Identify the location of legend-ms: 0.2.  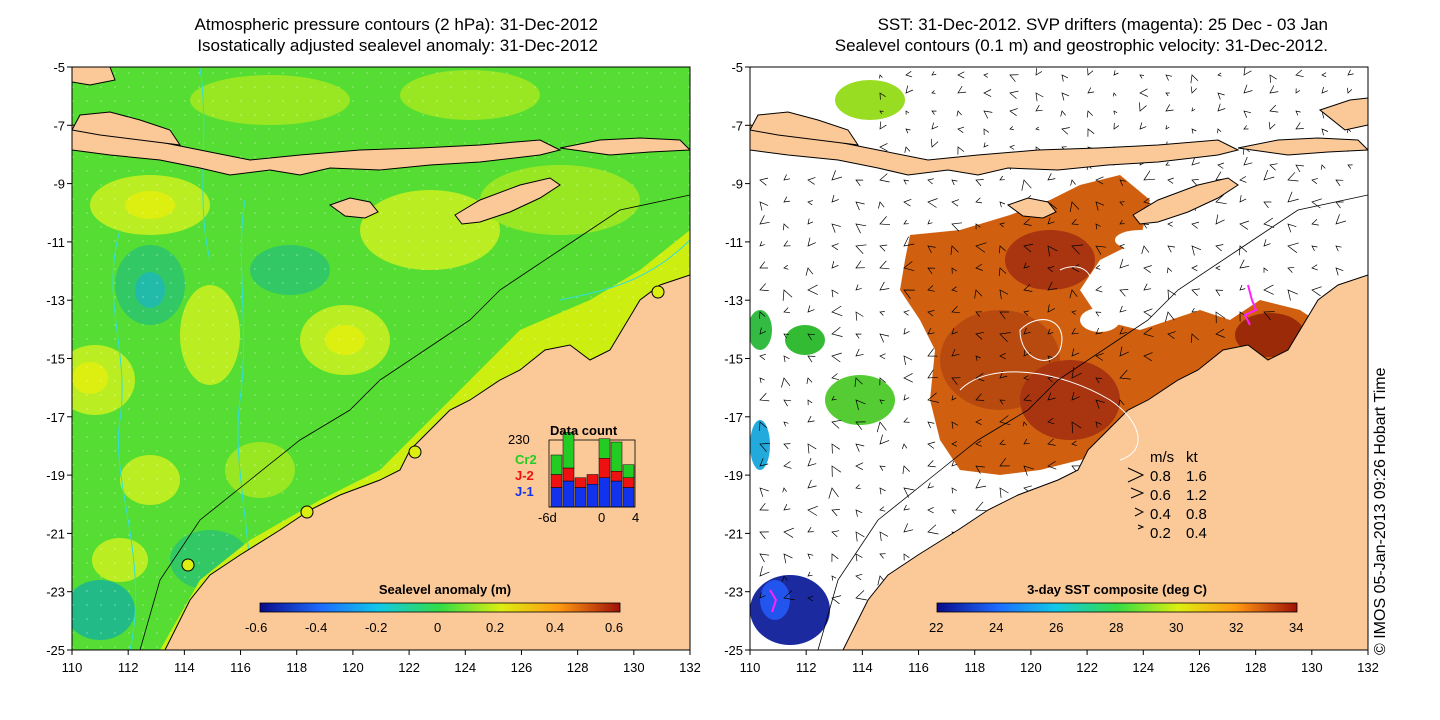
(1160, 533).